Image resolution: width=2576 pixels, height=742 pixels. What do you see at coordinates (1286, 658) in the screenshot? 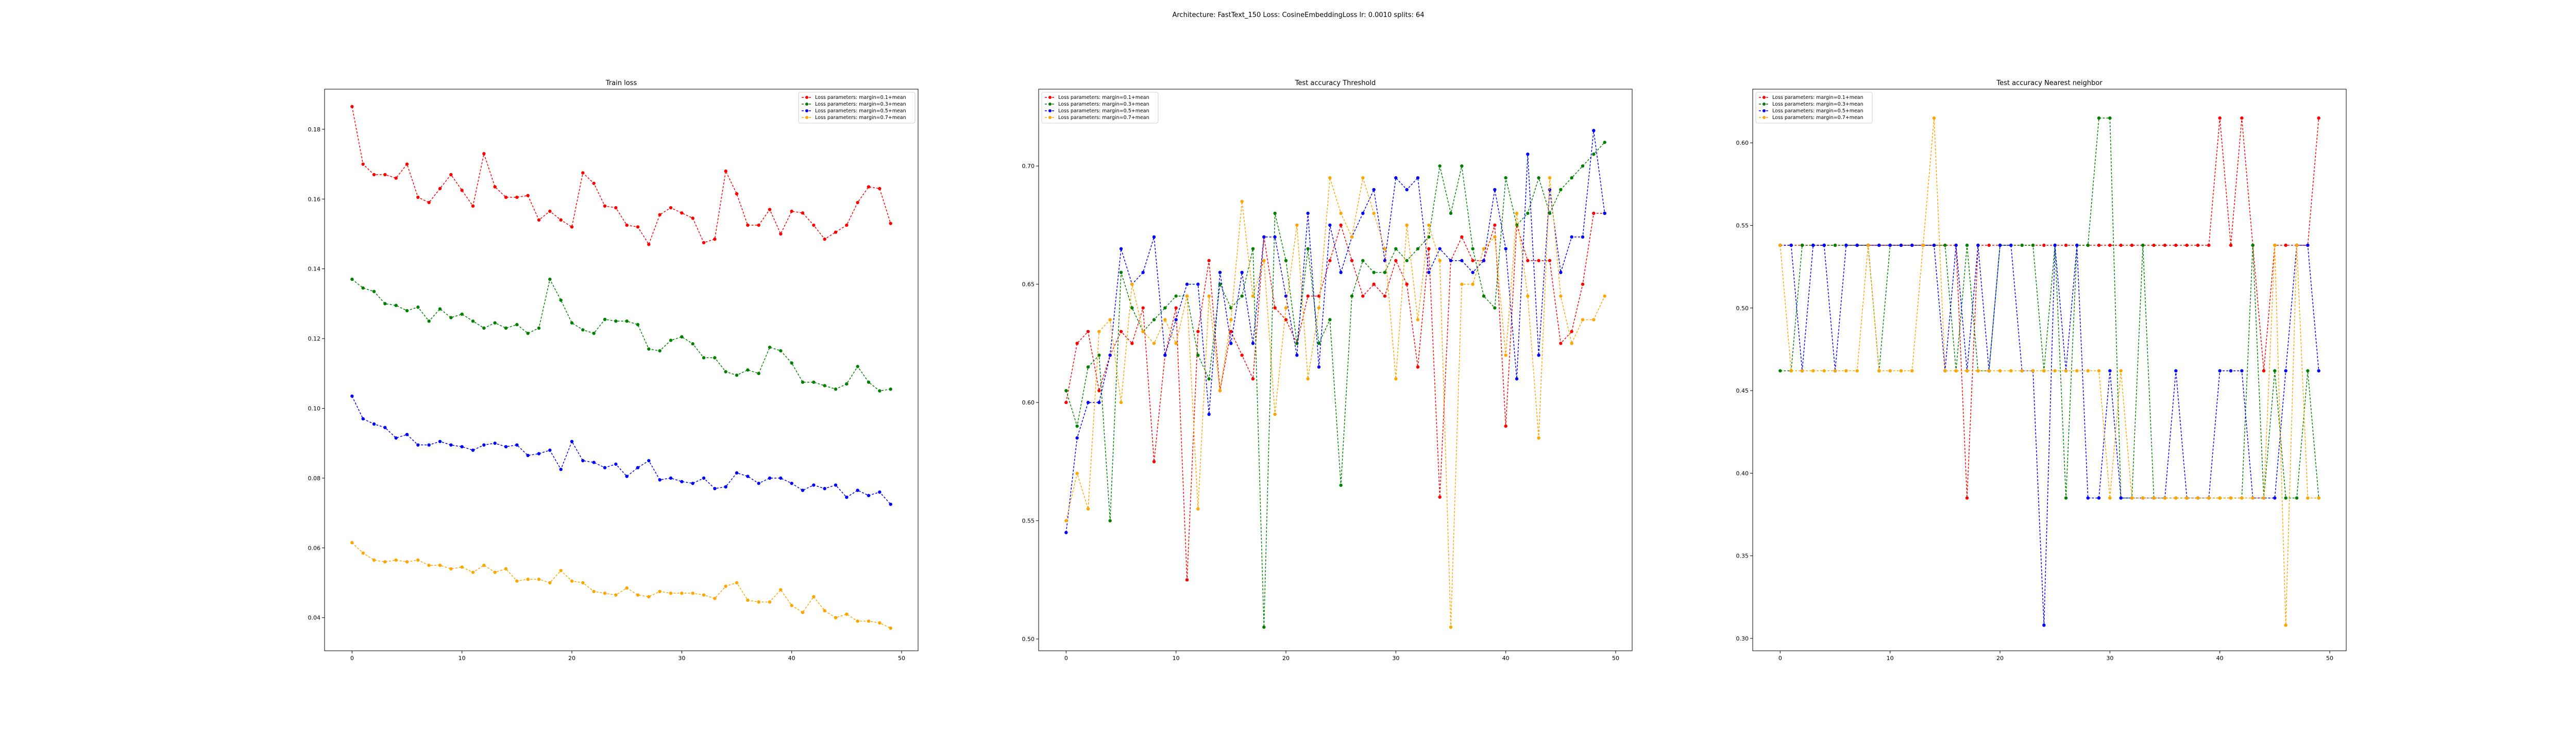
I see `x-tick-label: 20` at bounding box center [1286, 658].